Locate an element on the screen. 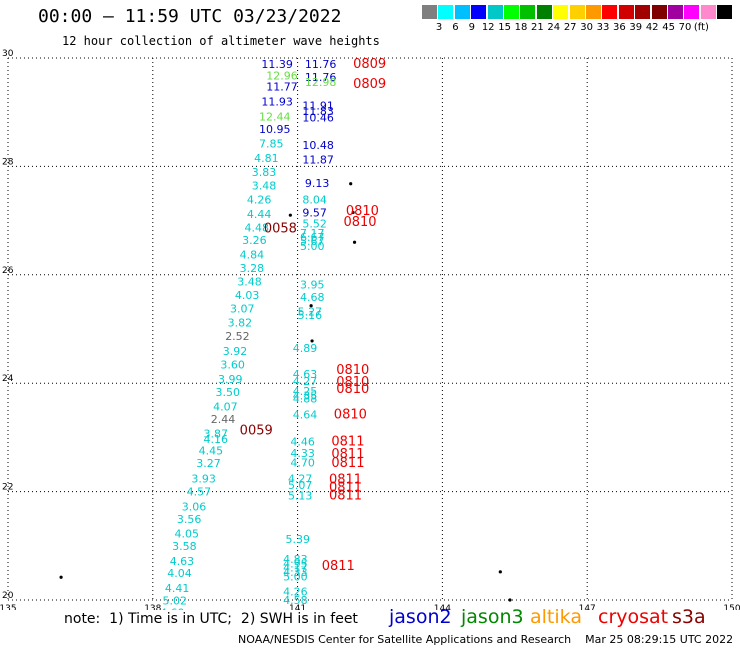  swh-label: 11.77 is located at coordinates (282, 87).